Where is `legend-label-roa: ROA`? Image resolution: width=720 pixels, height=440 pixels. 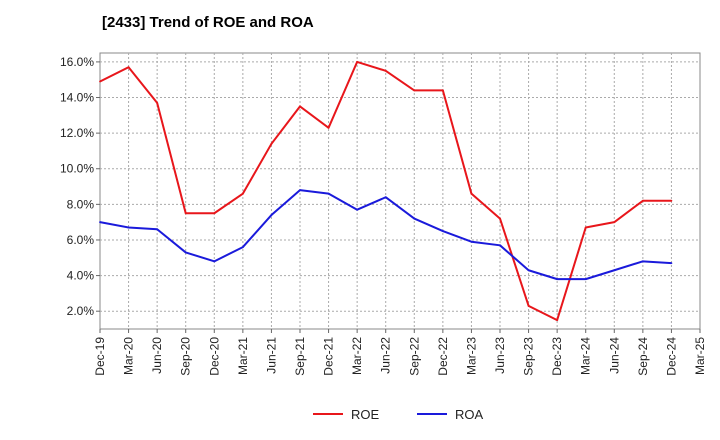 legend-label-roa: ROA is located at coordinates (469, 414).